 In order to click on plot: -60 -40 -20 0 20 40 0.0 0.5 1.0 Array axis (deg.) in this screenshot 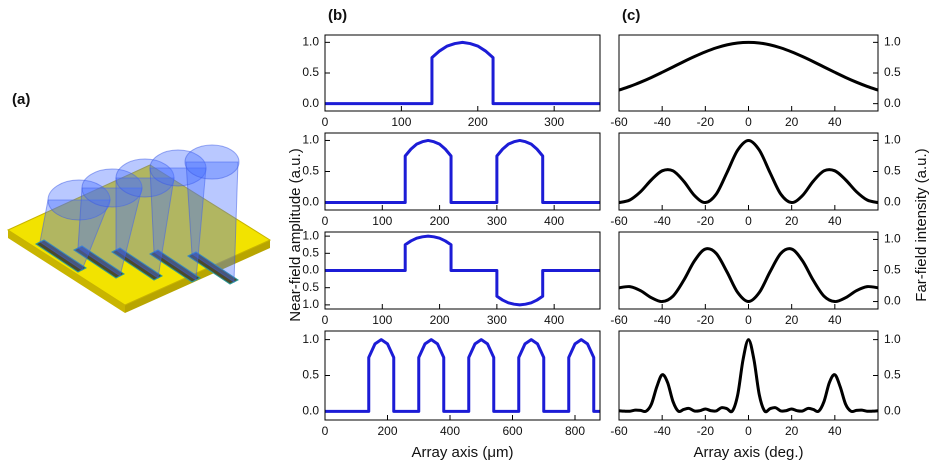, I will do `click(755, 395)`.